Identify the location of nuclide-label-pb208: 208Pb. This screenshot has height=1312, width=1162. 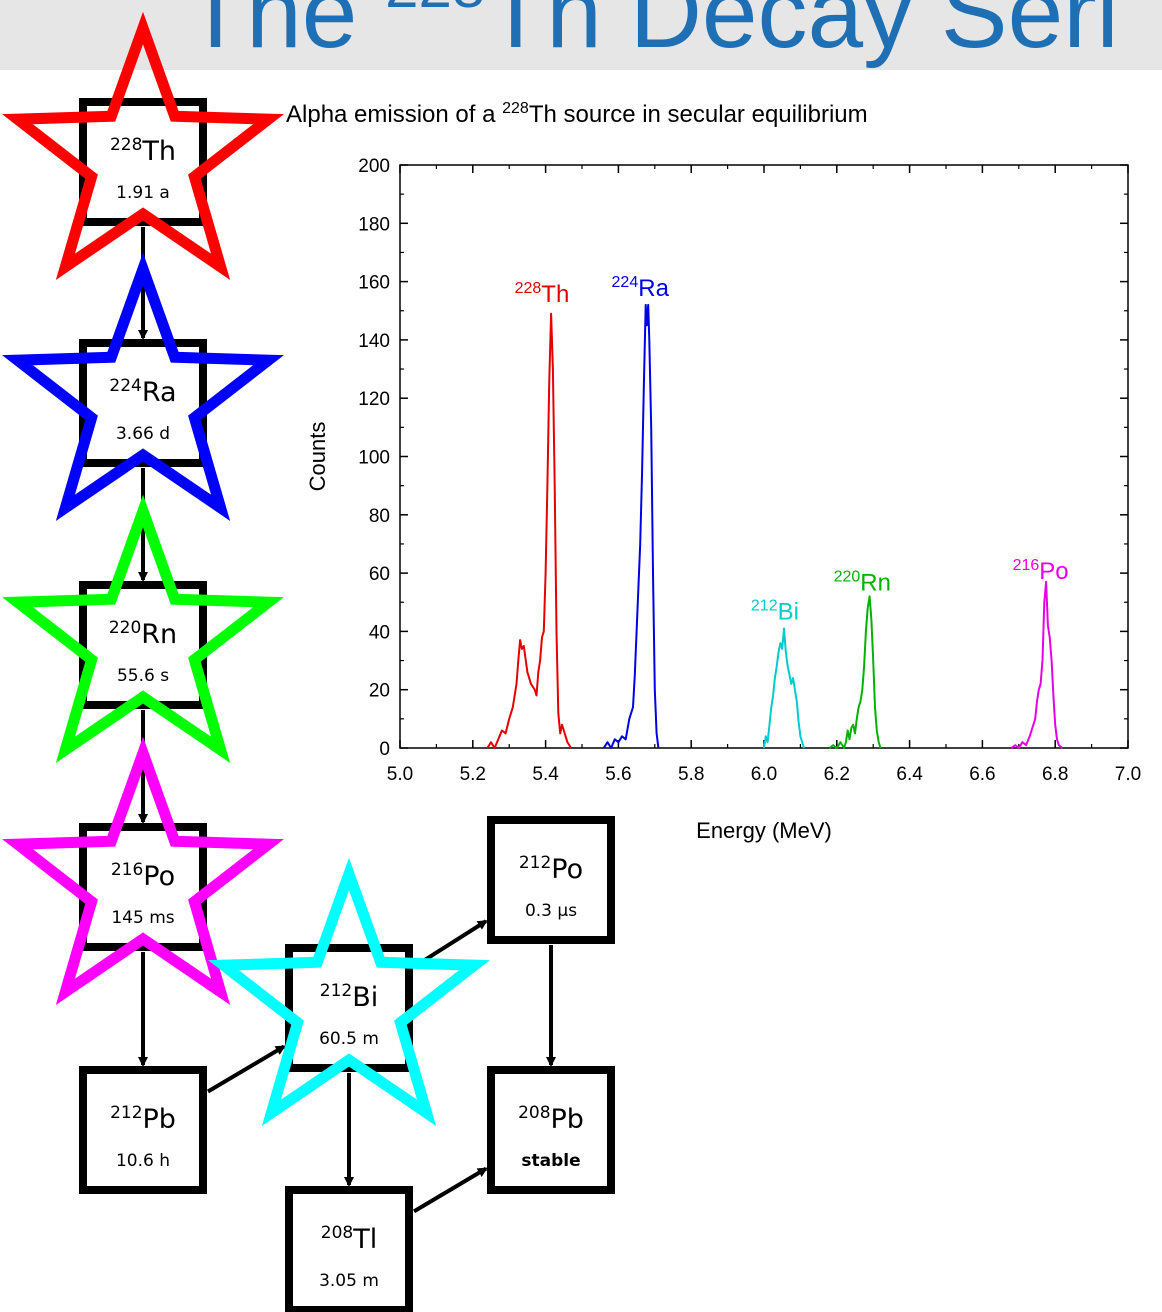
(551, 1119).